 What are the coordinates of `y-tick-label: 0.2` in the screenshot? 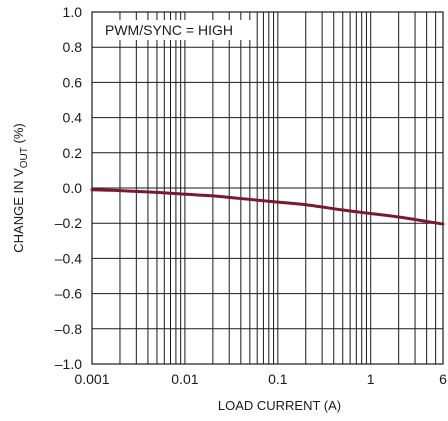 It's located at (73, 153).